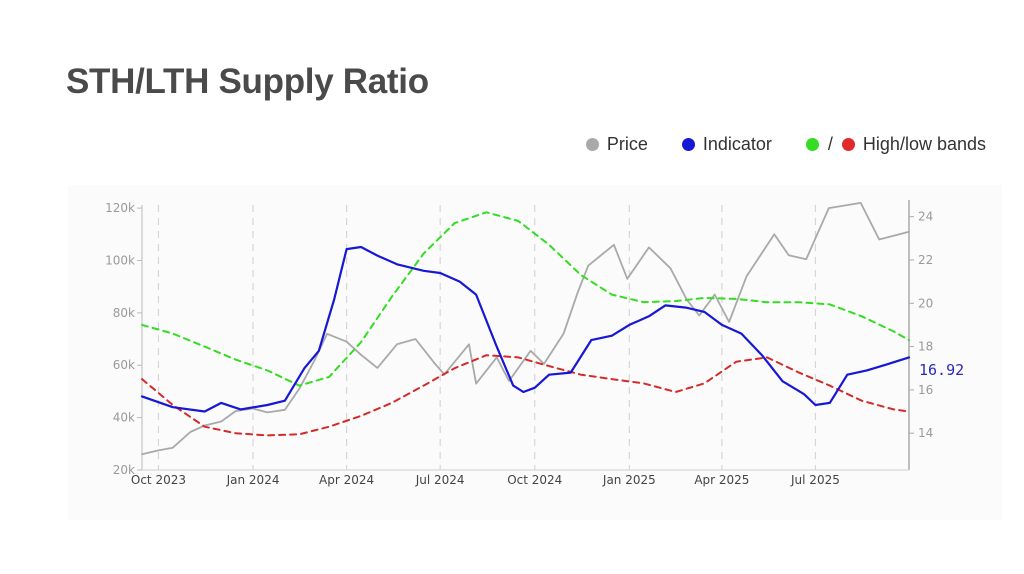 The height and width of the screenshot is (574, 1024). Describe the element at coordinates (247, 81) in the screenshot. I see `page-title: STH/LTH Supply Ratio` at that location.